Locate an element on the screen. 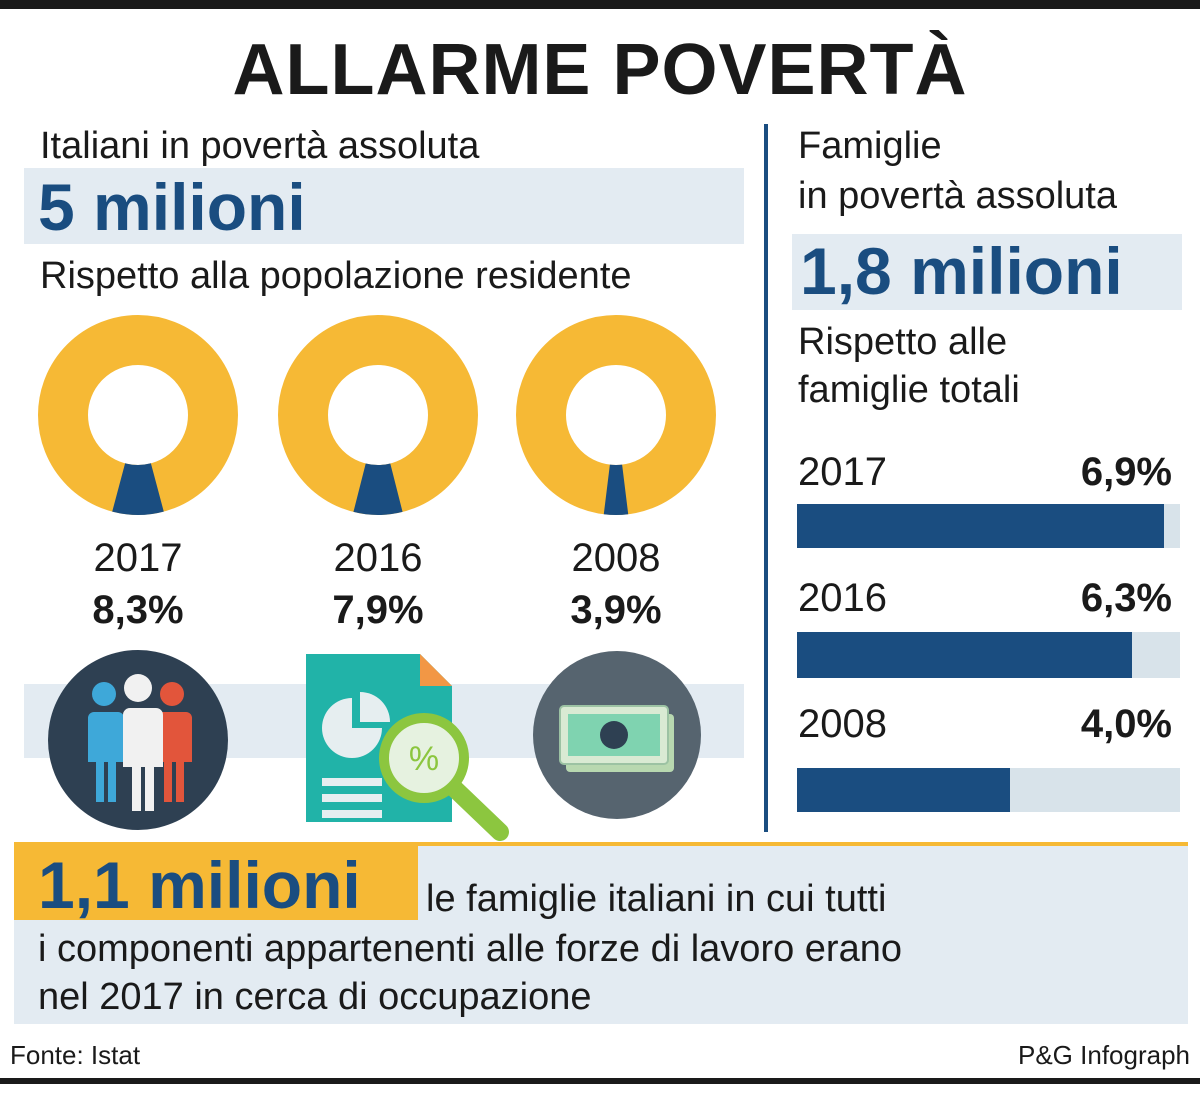 The width and height of the screenshot is (1200, 1099). donut-label-2017: 8,3% is located at coordinates (138, 610).